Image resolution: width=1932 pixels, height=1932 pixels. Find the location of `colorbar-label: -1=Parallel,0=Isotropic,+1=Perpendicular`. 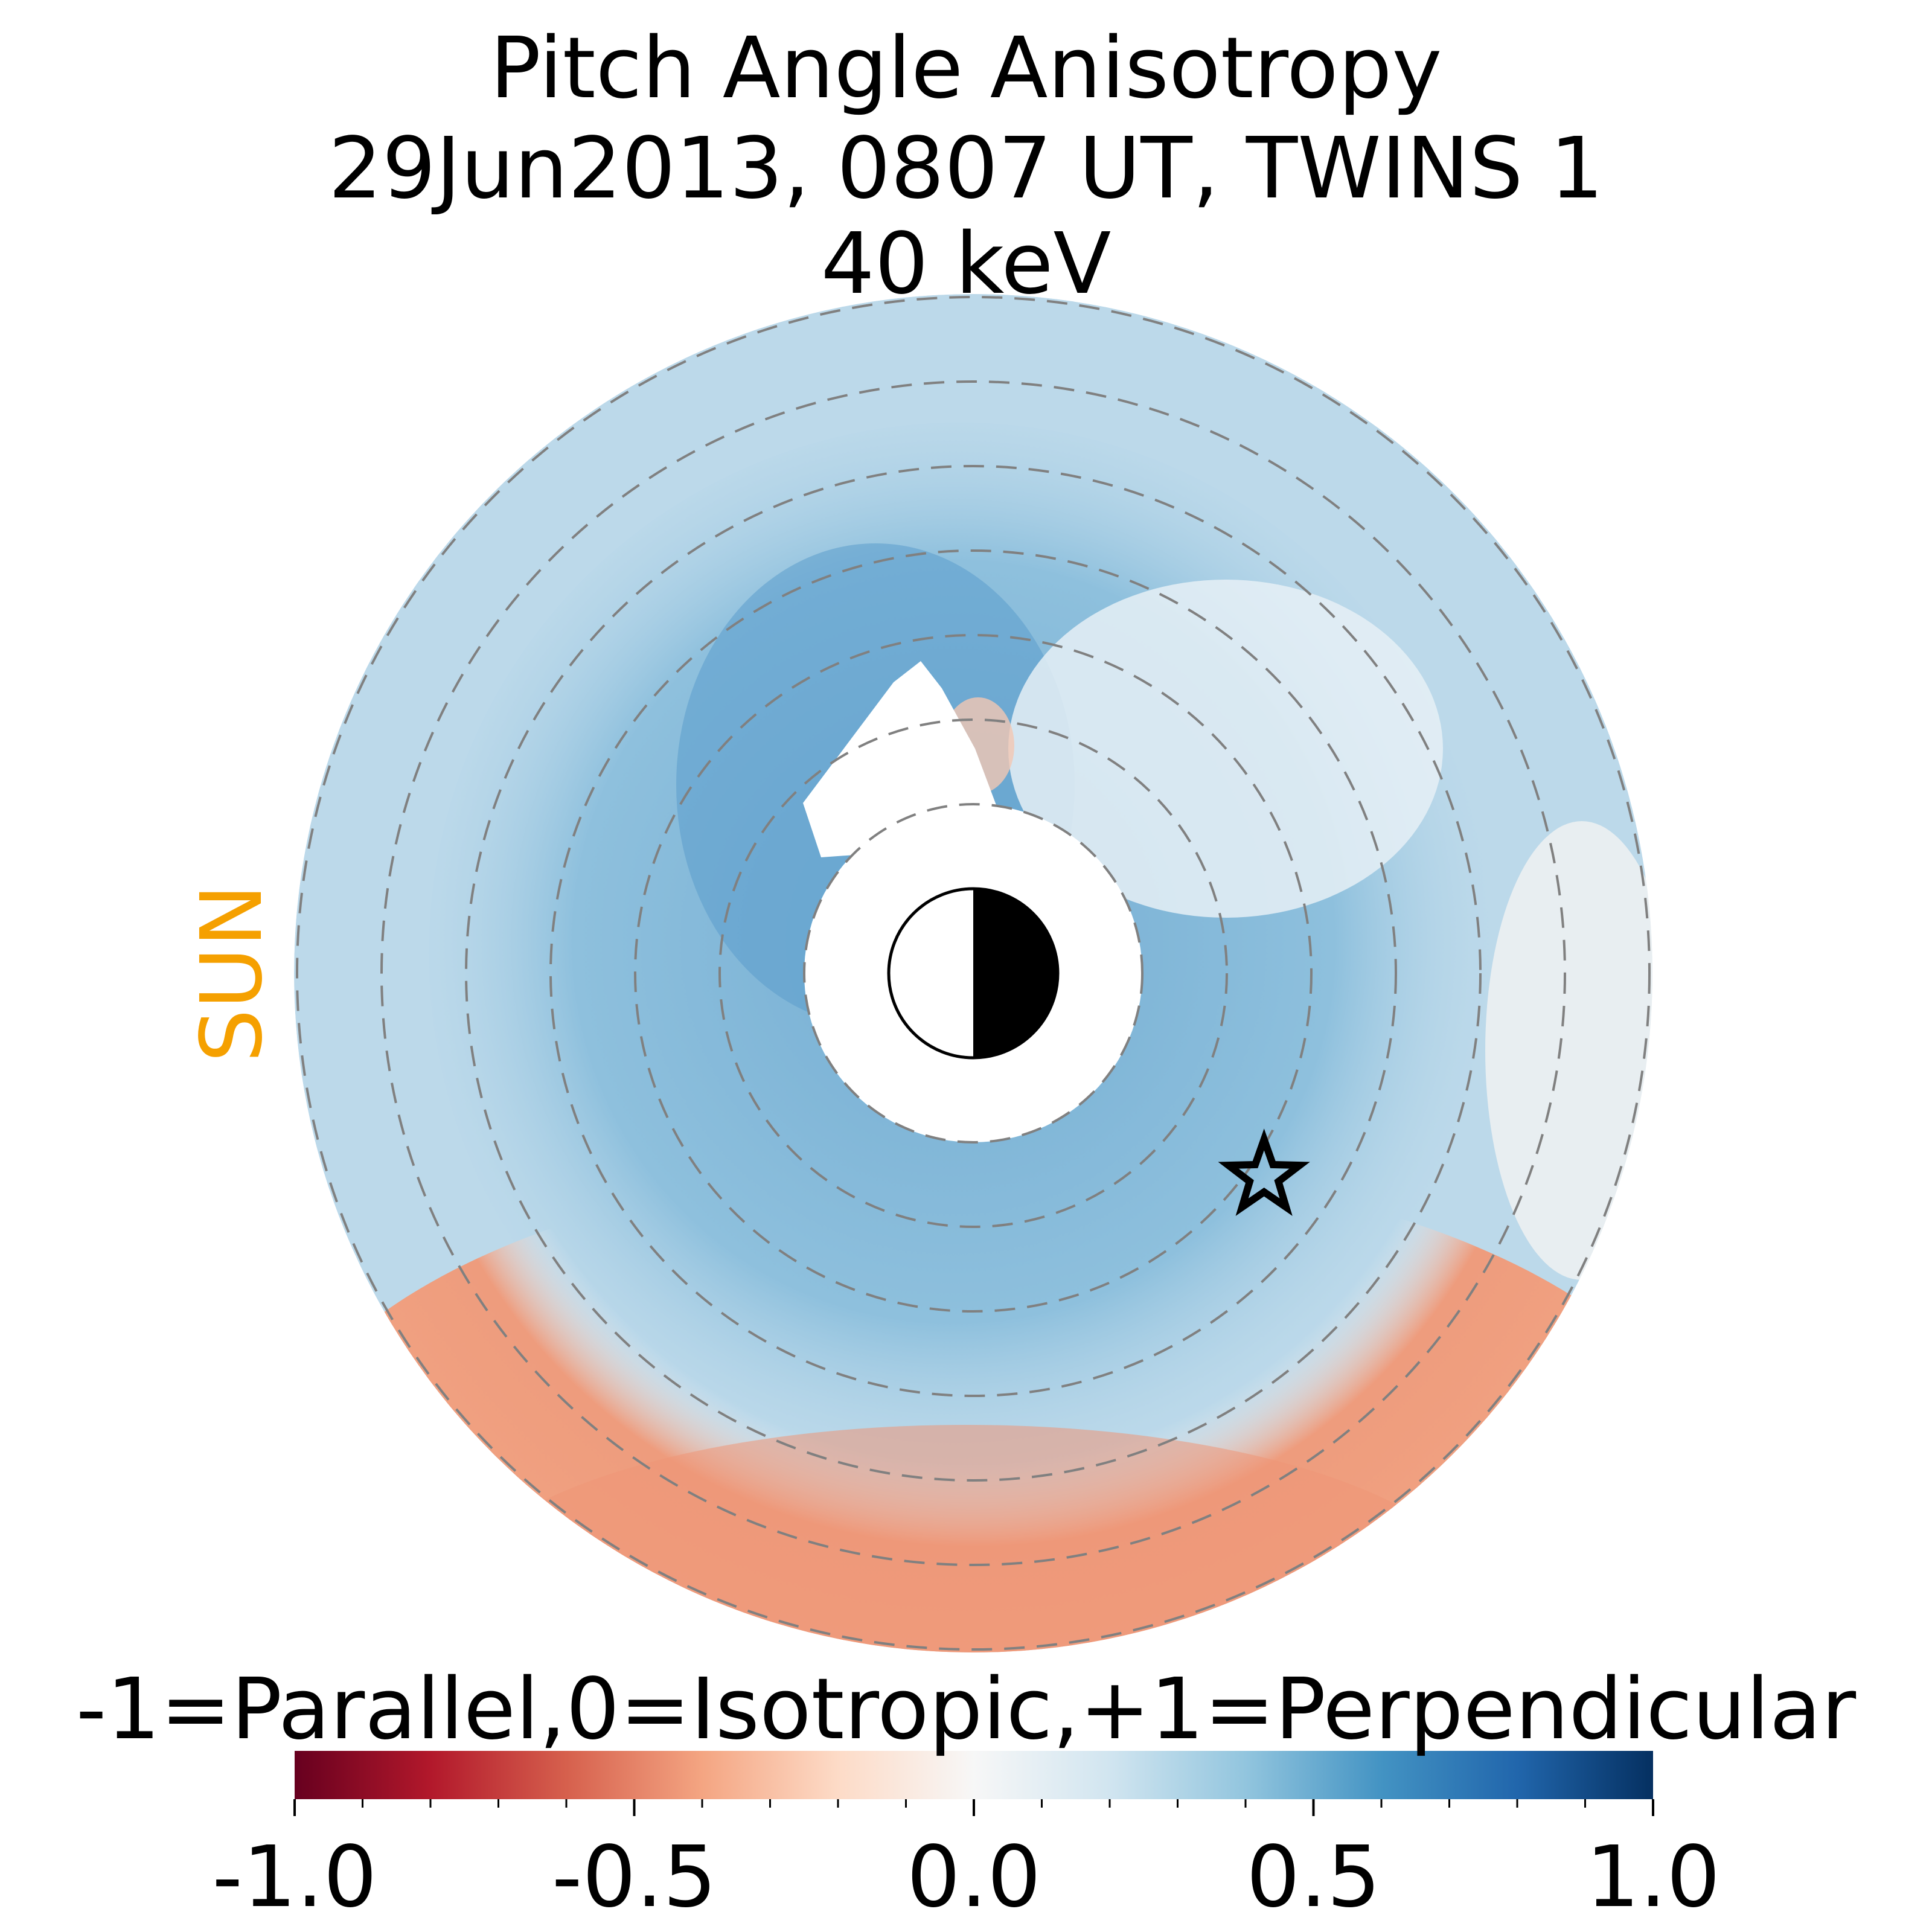

colorbar-label: -1=Parallel,0=Isotropic,+1=Perpendicular is located at coordinates (966, 1710).